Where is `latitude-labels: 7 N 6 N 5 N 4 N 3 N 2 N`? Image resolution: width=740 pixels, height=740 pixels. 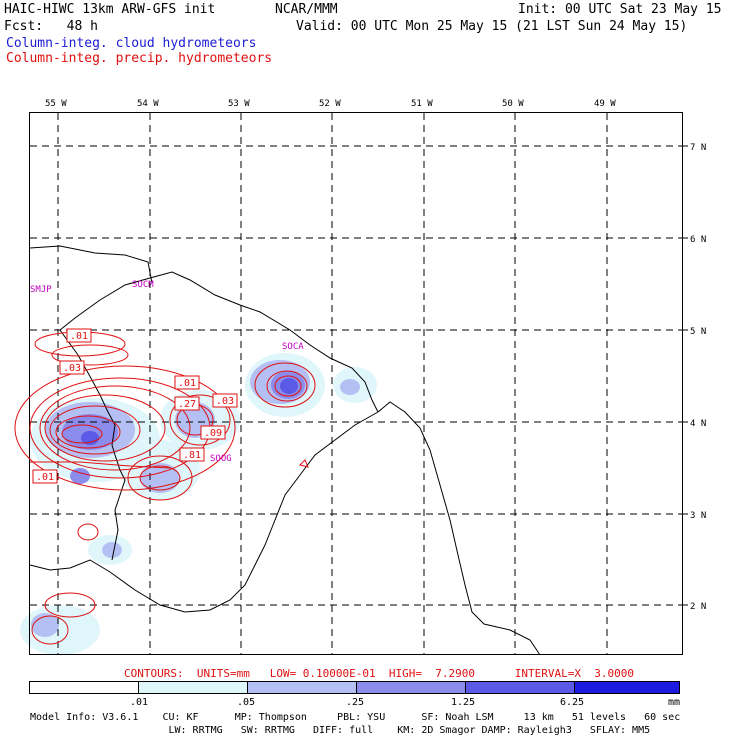
latitude-labels: 7 N 6 N 5 N 4 N 3 N 2 N is located at coordinates (698, 377).